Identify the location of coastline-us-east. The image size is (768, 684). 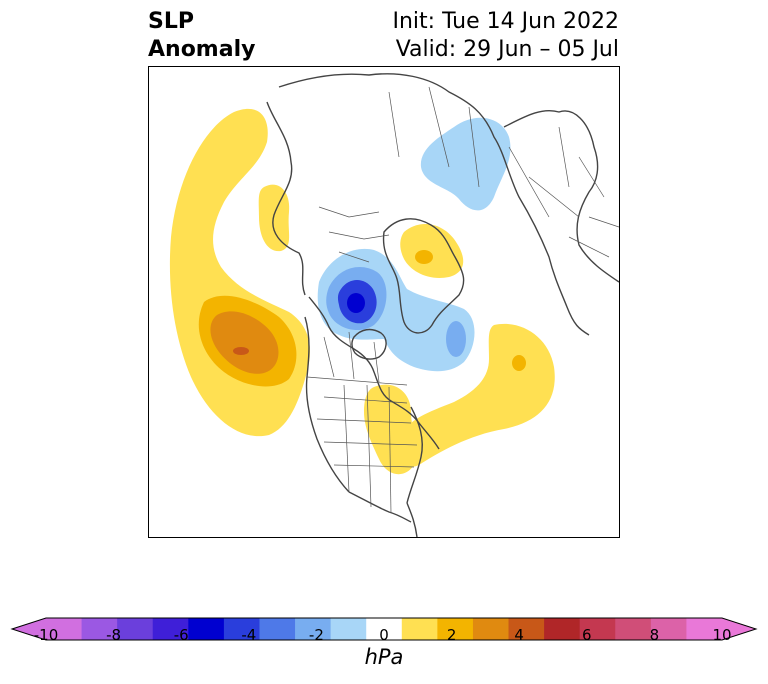
(414, 455).